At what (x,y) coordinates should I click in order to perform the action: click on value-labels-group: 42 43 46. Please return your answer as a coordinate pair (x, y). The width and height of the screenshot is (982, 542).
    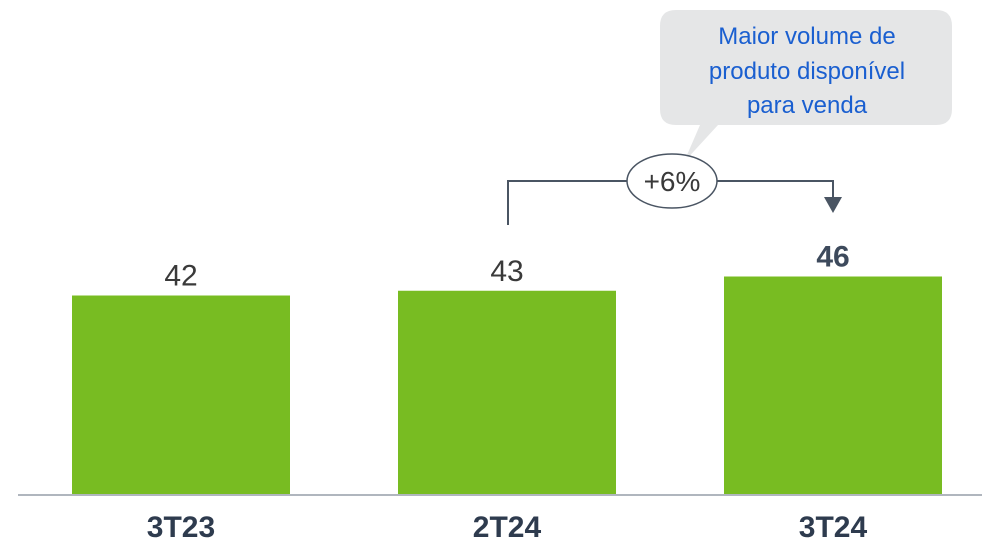
    Looking at the image, I should click on (506, 267).